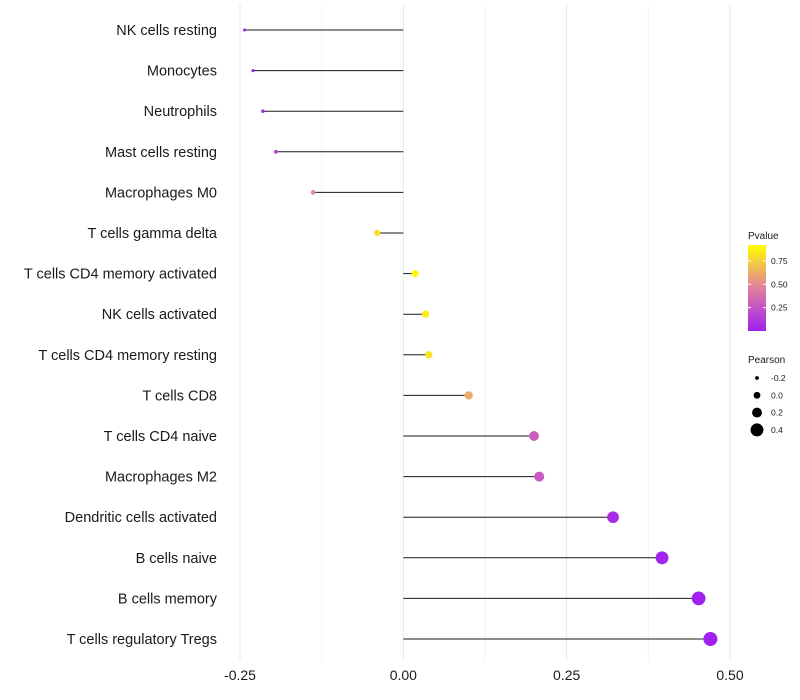 The width and height of the screenshot is (800, 700). What do you see at coordinates (176, 559) in the screenshot?
I see `category-label-13: B cells naive` at bounding box center [176, 559].